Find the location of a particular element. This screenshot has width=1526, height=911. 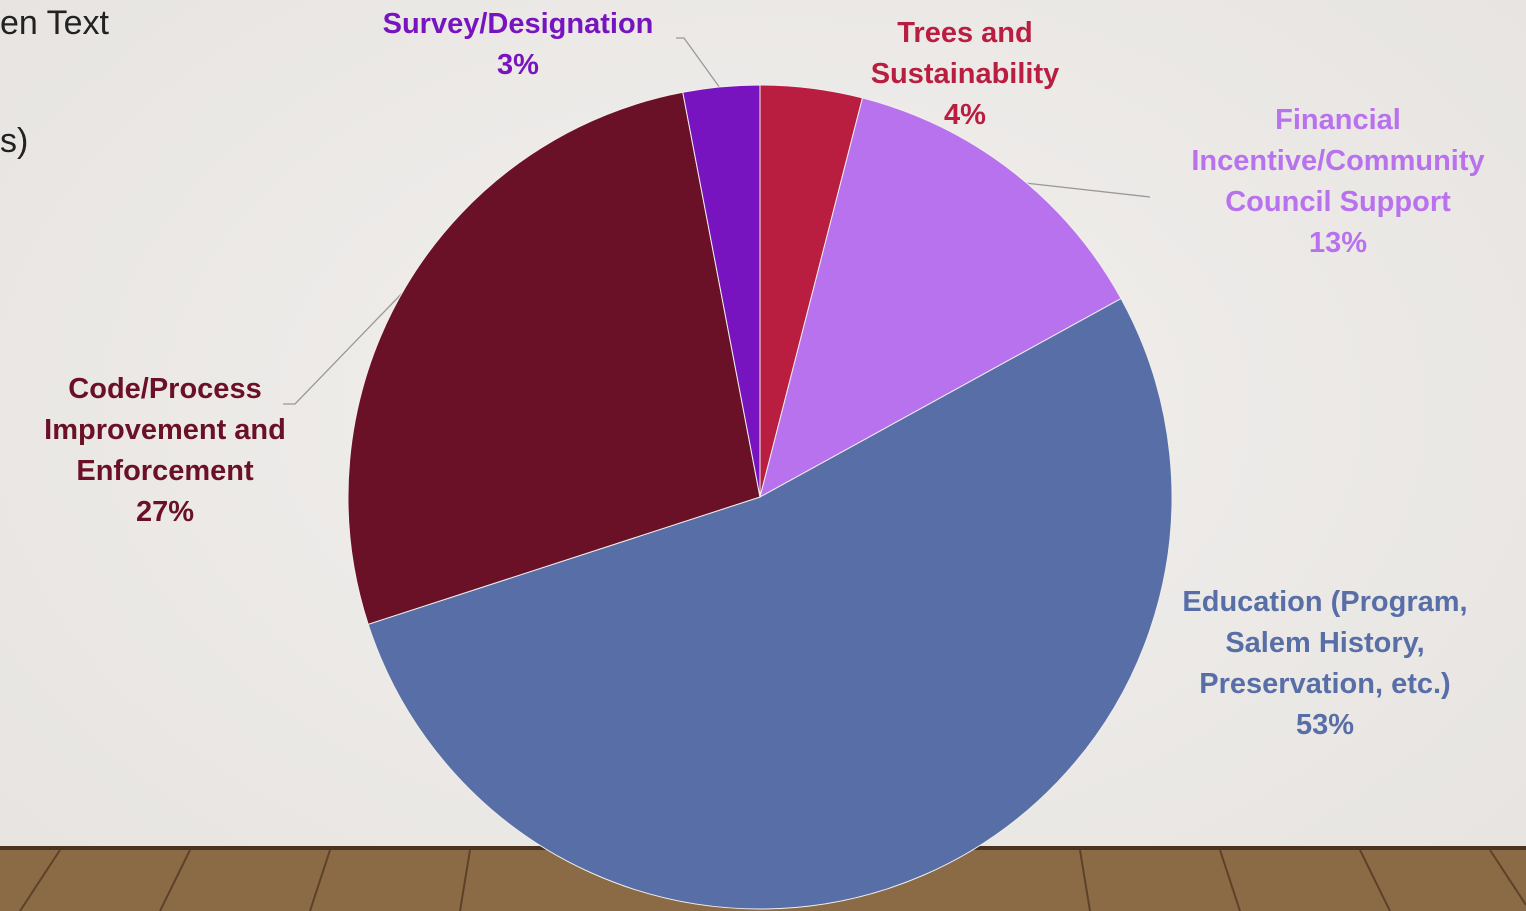

category-label: Trees and Sustainability is located at coordinates (965, 53).